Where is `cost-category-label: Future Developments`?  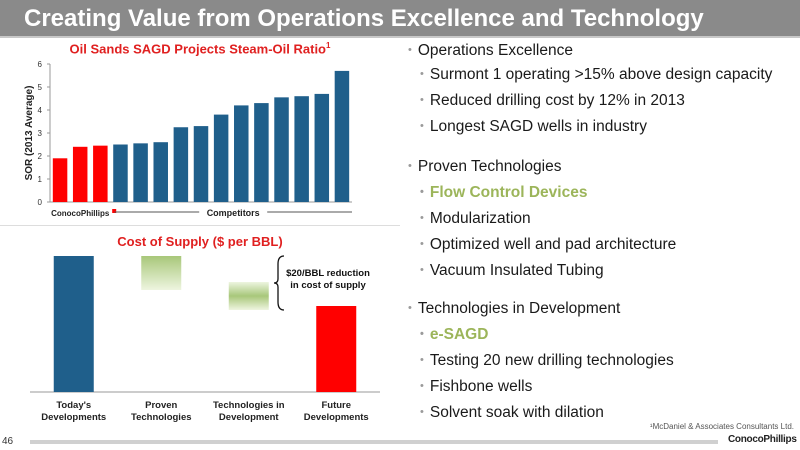 cost-category-label: Future Developments is located at coordinates (336, 411).